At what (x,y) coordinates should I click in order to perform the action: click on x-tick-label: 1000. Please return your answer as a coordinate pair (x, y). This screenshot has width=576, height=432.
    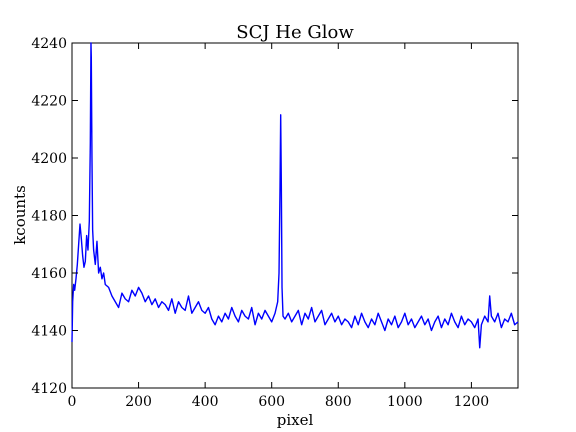
    Looking at the image, I should click on (405, 402).